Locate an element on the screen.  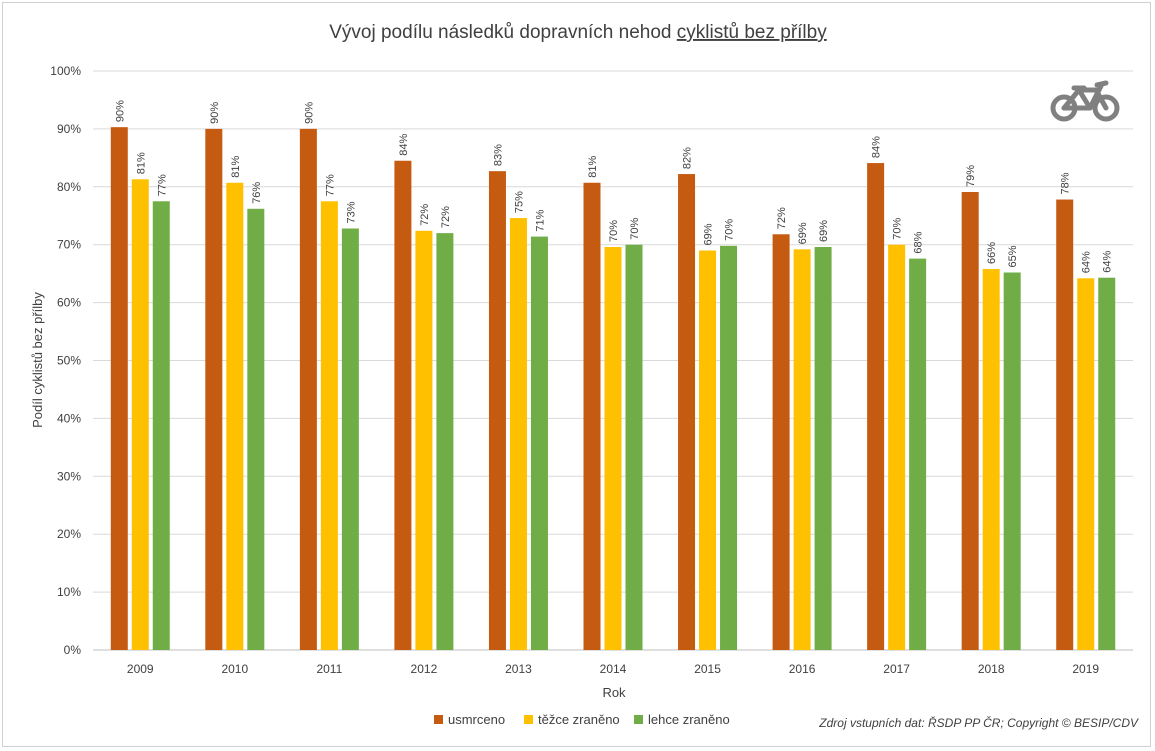
y-axis-ticks: 0% 10% 20% 30% 40% 50% 60% 70% 80% 90% 100% is located at coordinates (65, 360).